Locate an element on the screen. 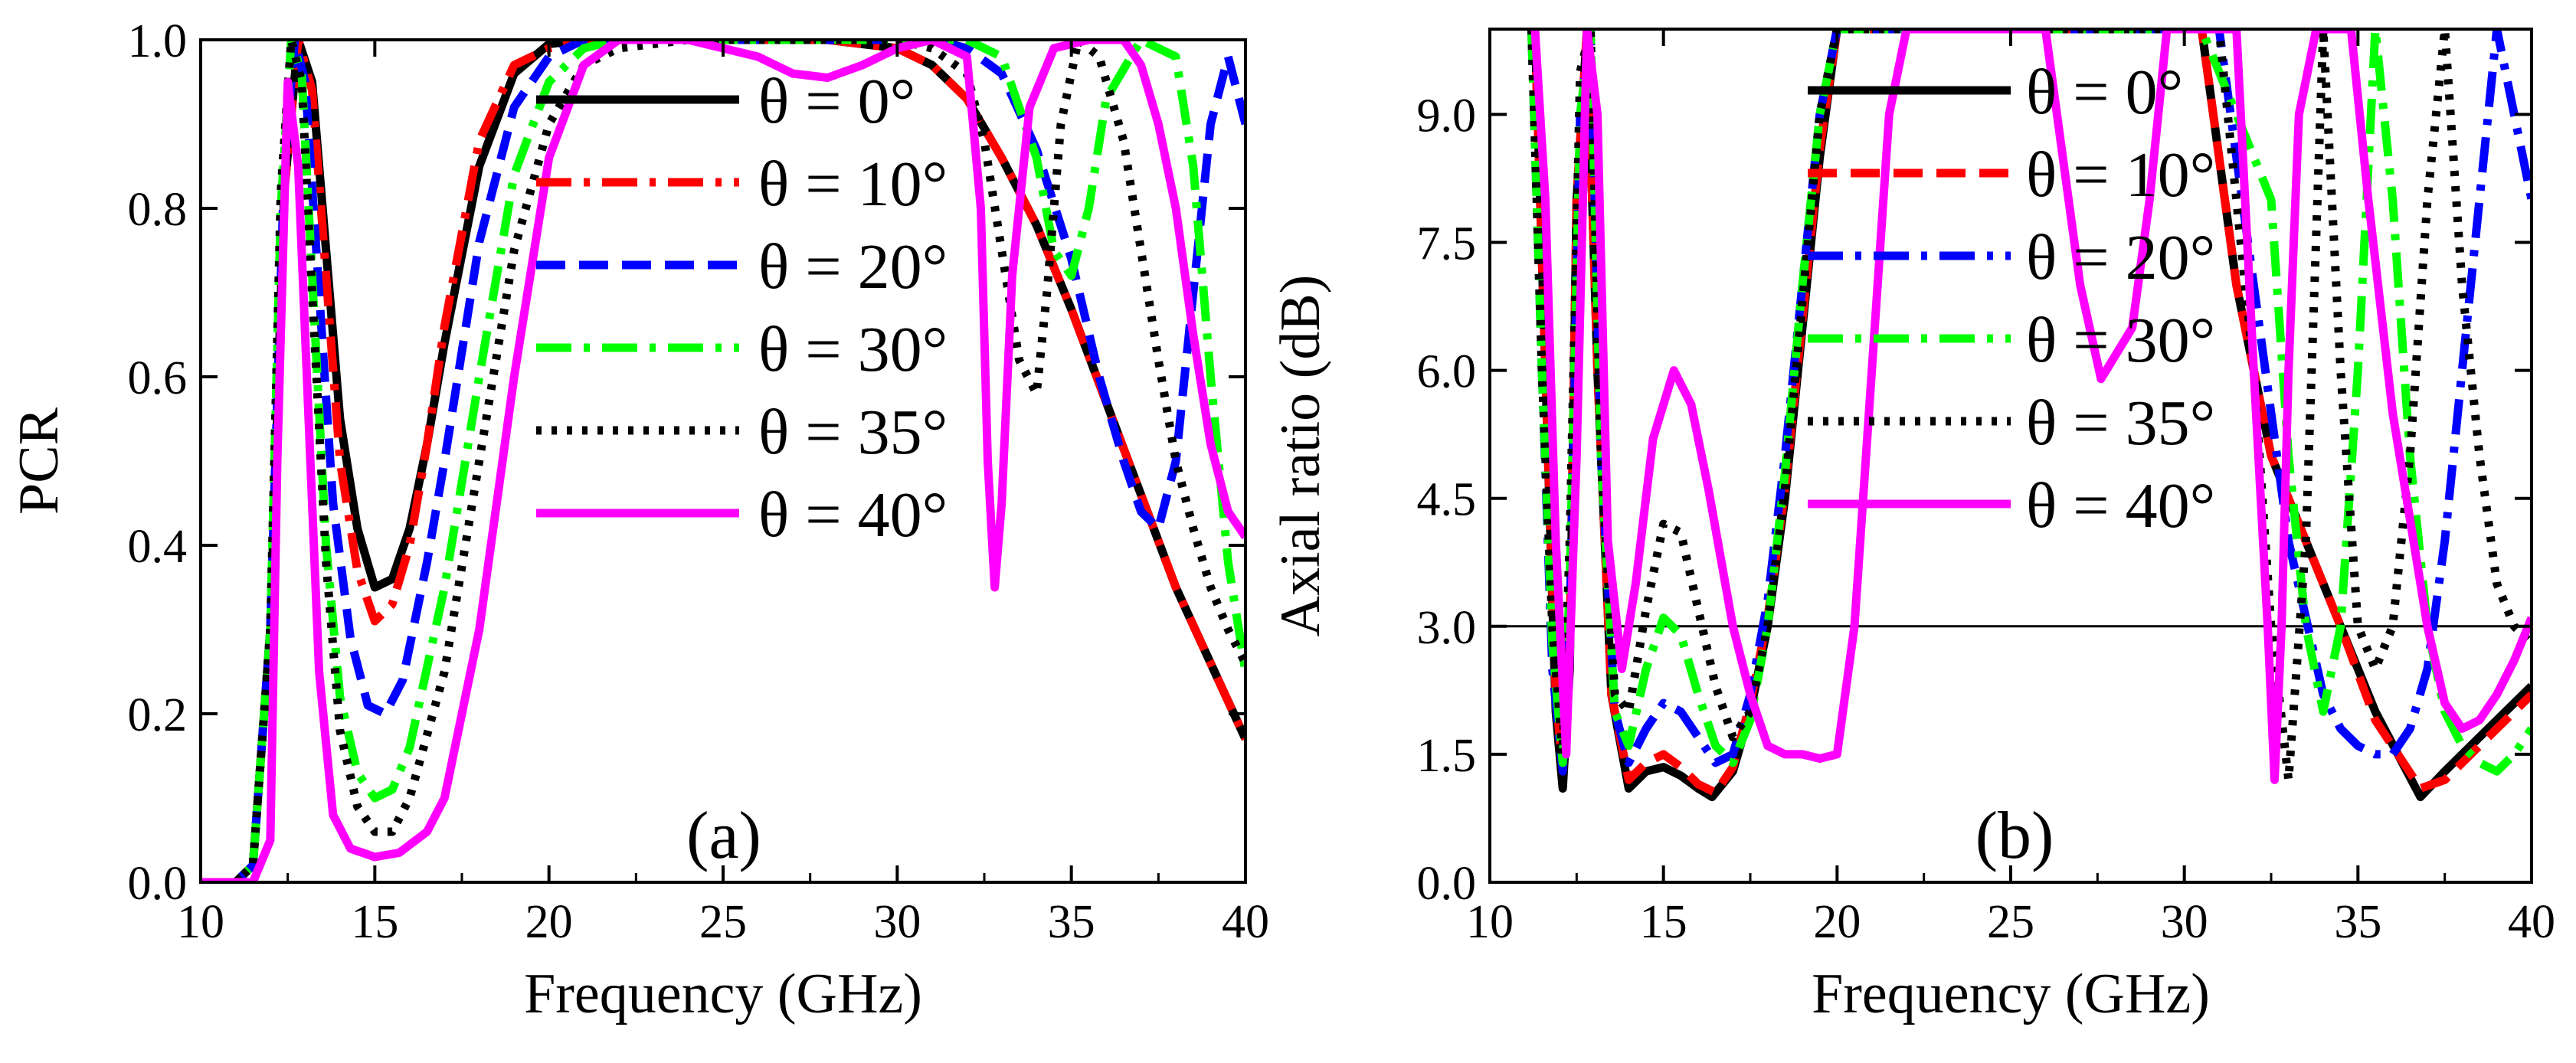  y-tick-label: 0.8 is located at coordinates (158, 210).